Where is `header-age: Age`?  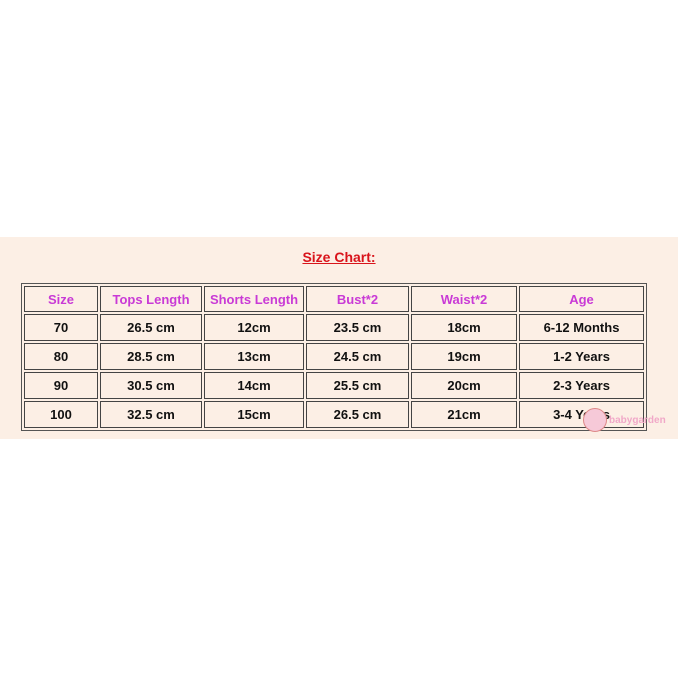 header-age: Age is located at coordinates (581, 299).